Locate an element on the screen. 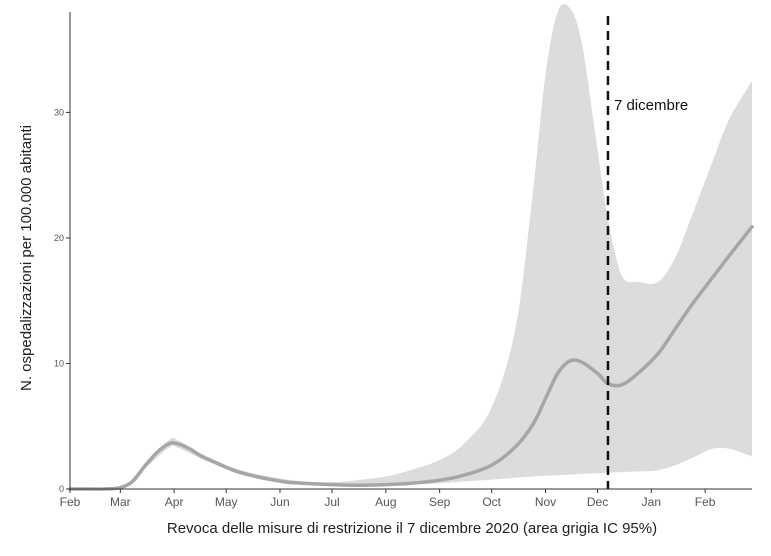  x-tick-label: Oct is located at coordinates (491, 502).